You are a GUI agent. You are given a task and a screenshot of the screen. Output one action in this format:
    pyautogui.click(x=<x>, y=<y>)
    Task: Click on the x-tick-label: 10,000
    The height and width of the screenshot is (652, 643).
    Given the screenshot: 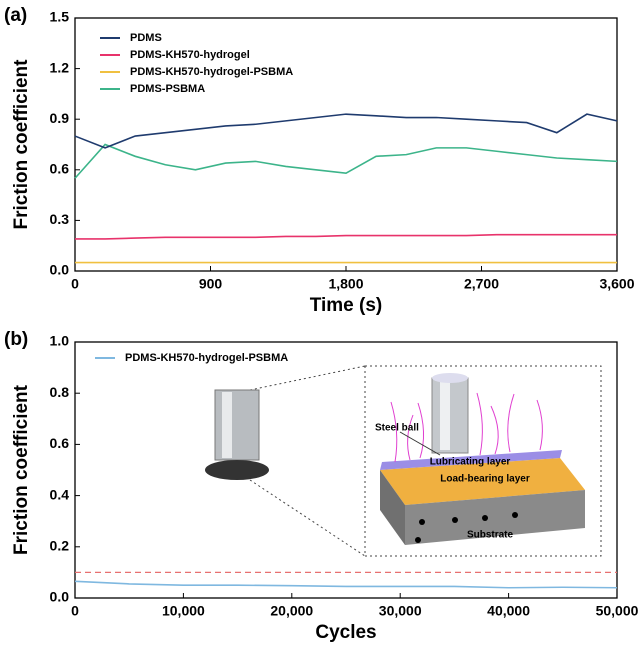 What is the action you would take?
    pyautogui.click(x=183, y=611)
    